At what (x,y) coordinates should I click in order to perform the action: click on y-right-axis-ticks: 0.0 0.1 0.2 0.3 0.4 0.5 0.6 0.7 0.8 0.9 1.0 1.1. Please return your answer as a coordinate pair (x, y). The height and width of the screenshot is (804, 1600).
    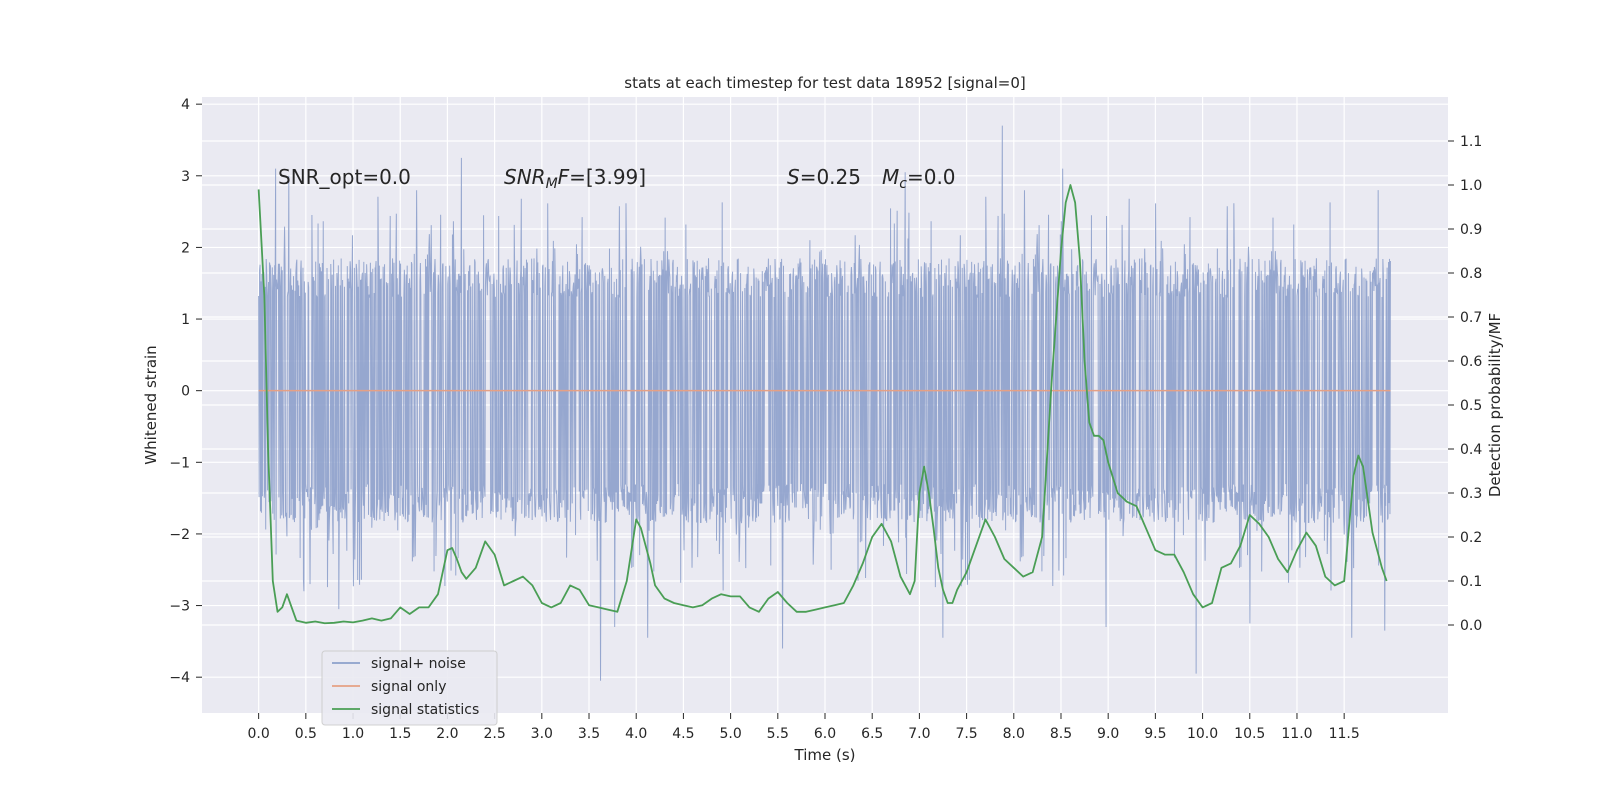
    Looking at the image, I should click on (1465, 384).